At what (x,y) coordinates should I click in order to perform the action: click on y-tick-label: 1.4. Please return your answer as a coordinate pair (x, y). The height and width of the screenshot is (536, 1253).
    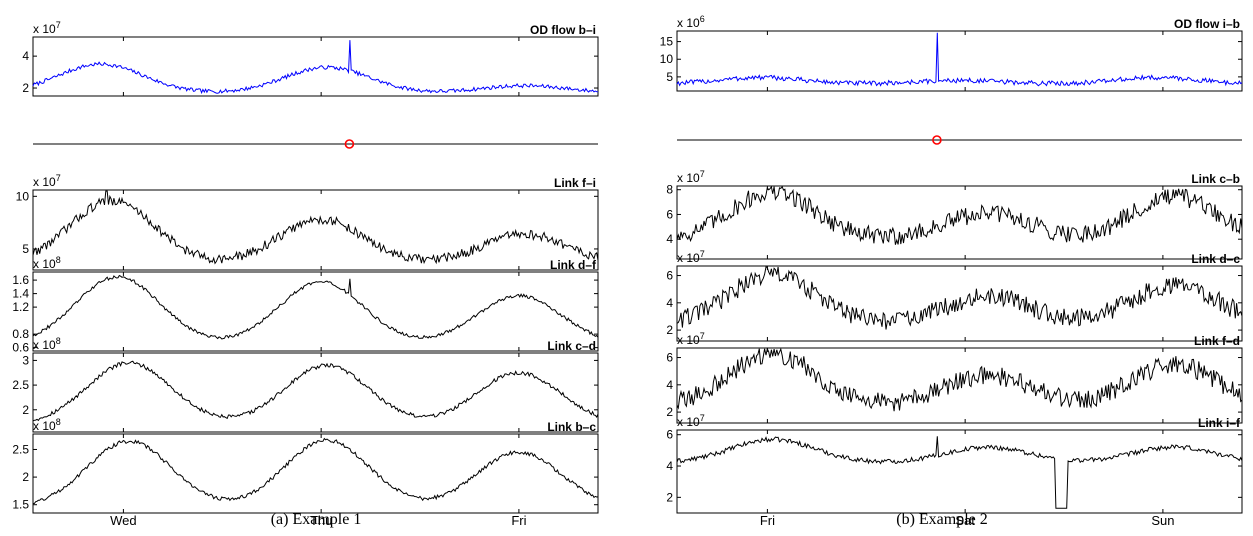
    Looking at the image, I should click on (20, 294).